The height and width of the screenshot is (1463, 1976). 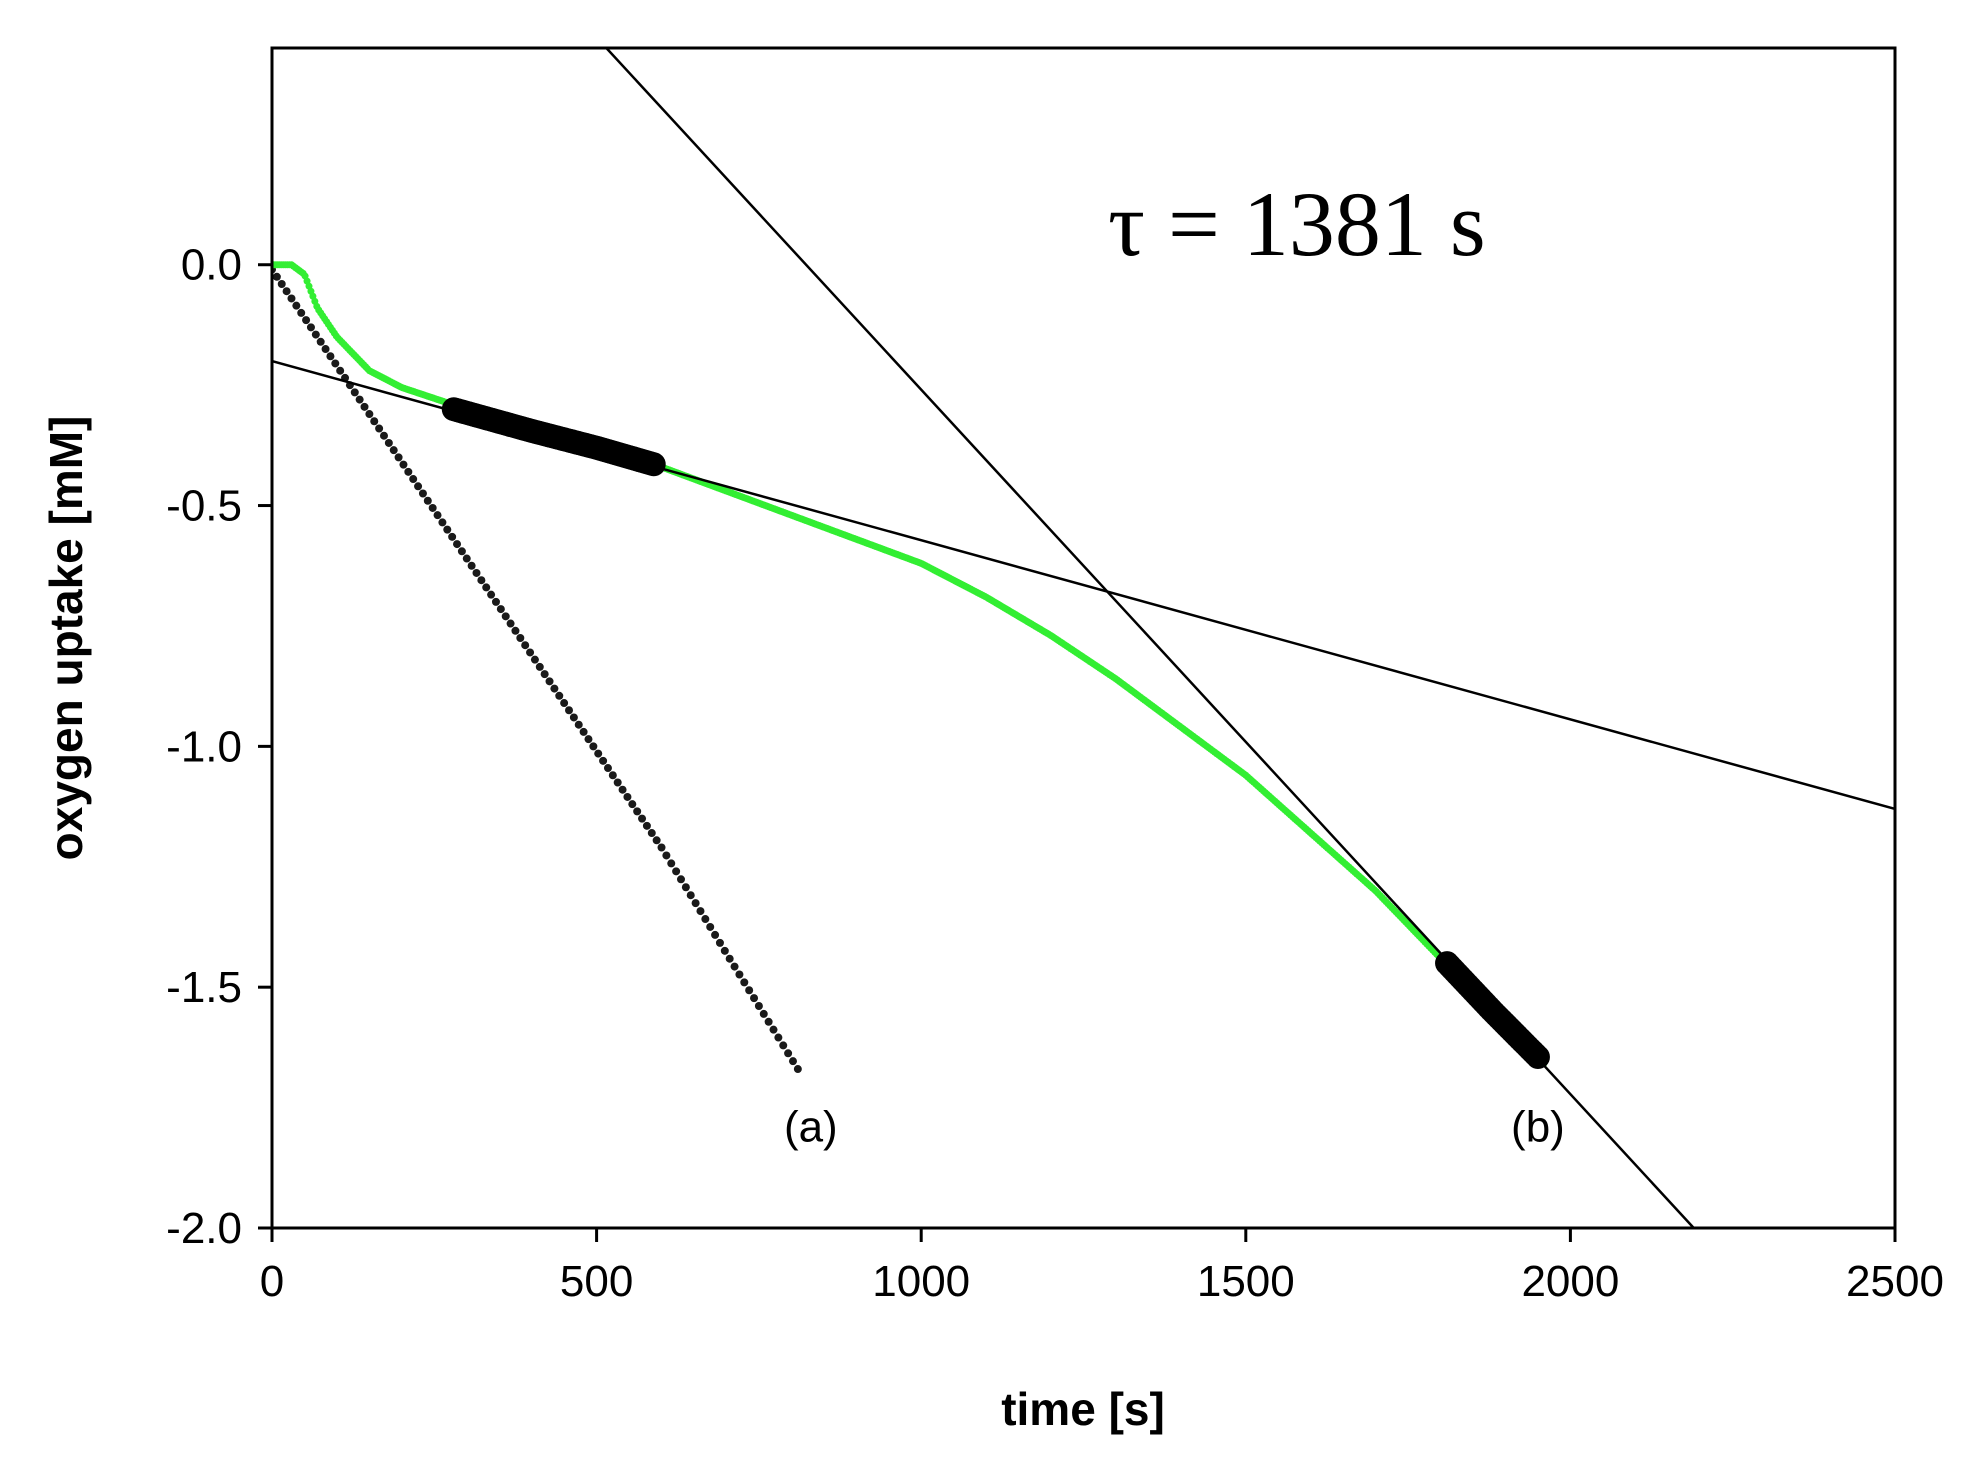 I want to click on x-axis-title: time [s], so click(x=1083, y=1409).